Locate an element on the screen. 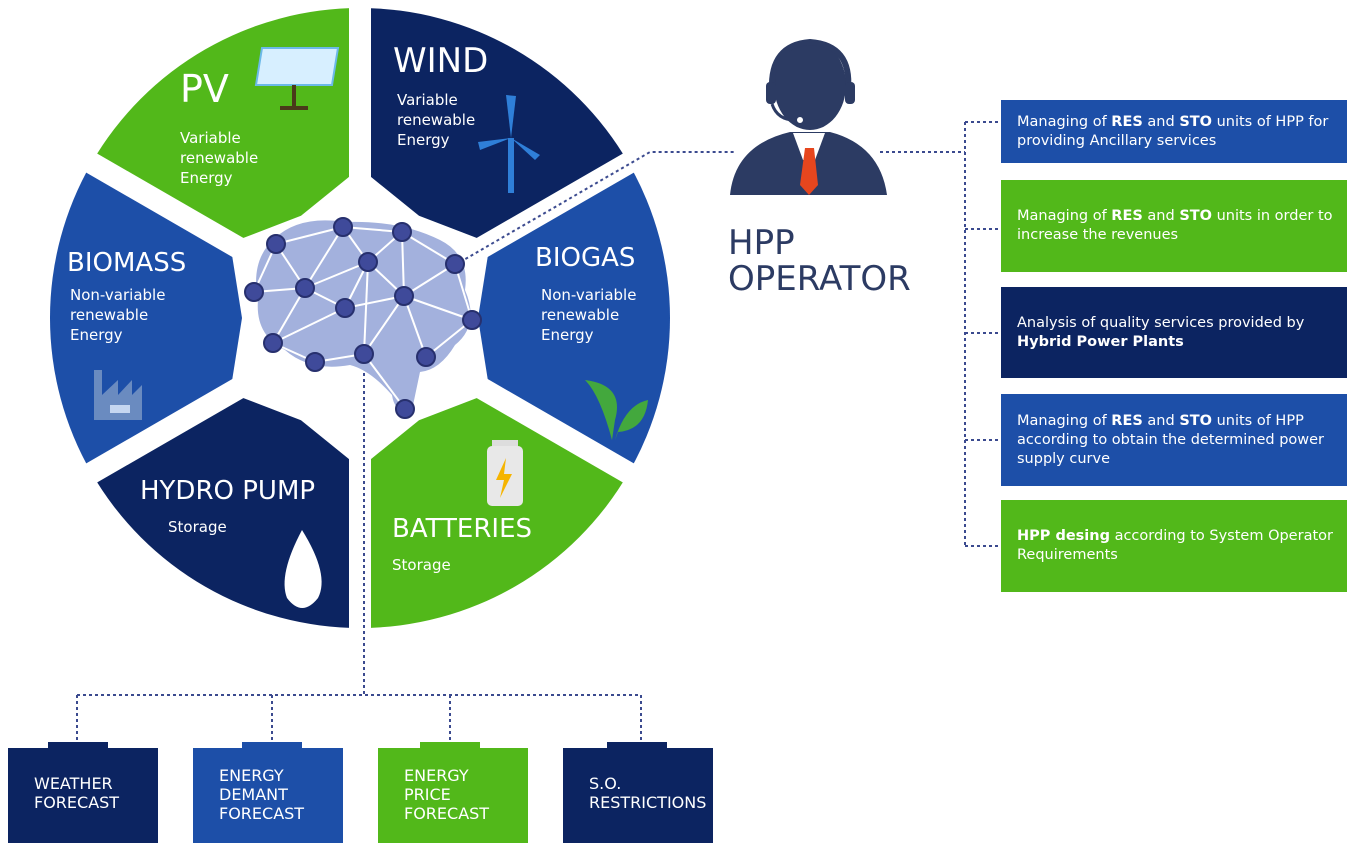 Image resolution: width=1354 pixels, height=843 pixels. input-box: ENERGY PRICE FORECAST is located at coordinates (453, 795).